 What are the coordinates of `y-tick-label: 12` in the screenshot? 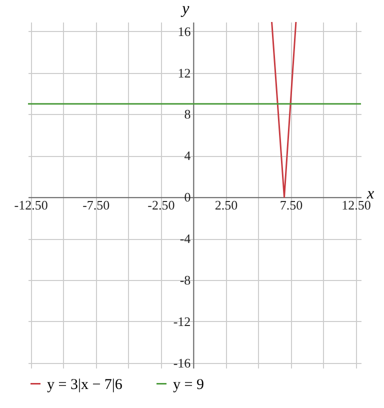 It's located at (184, 72).